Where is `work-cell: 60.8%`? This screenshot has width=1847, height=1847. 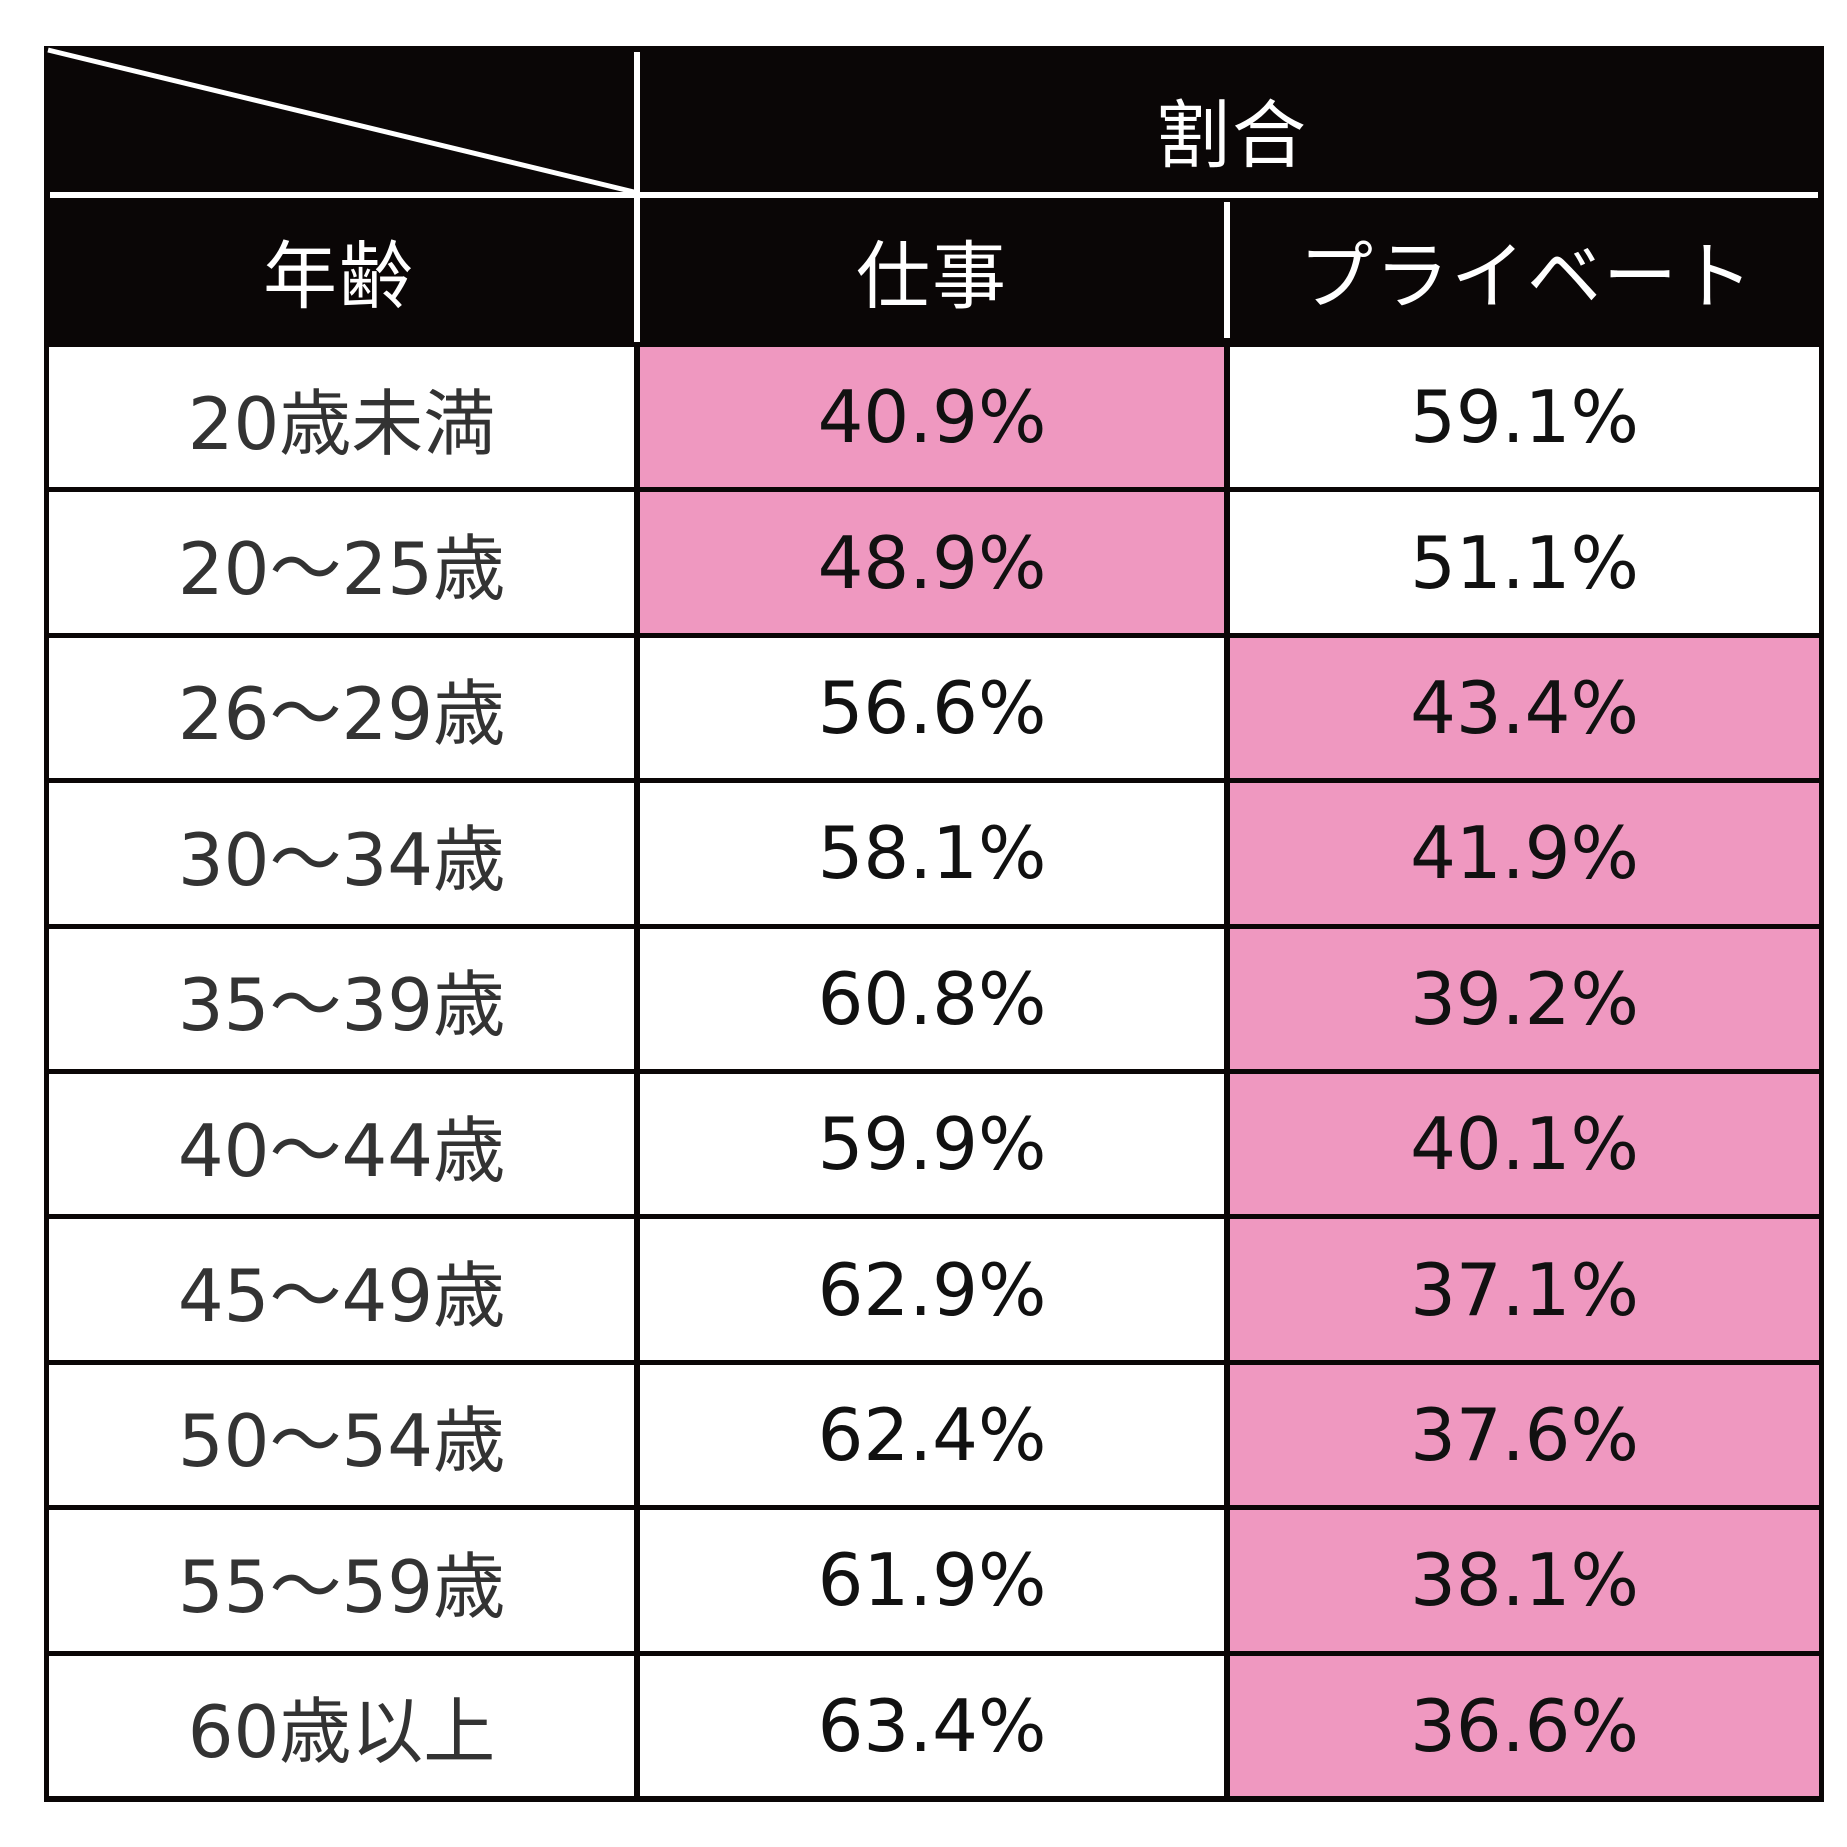
work-cell: 60.8% is located at coordinates (932, 998).